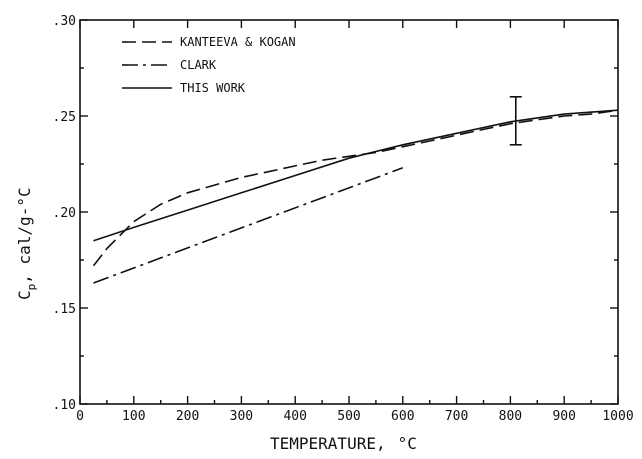 Image resolution: width=642 pixels, height=459 pixels. Describe the element at coordinates (515, 121) in the screenshot. I see `error-bar-layer` at that location.